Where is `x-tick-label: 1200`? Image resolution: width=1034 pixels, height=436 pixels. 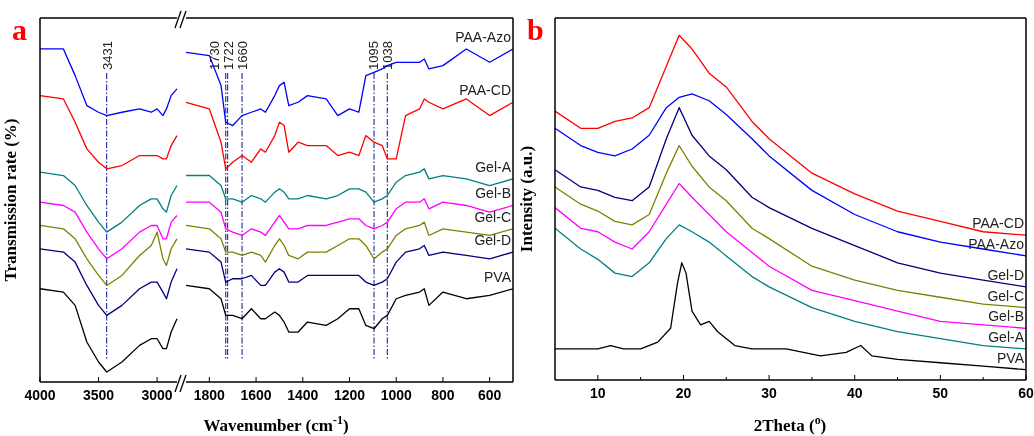
x-tick-label: 1200 is located at coordinates (349, 395).